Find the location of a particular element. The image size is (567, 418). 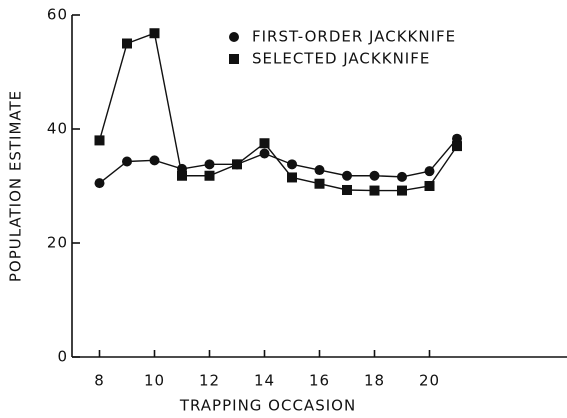

y-tick-label: 40 is located at coordinates (57, 129).